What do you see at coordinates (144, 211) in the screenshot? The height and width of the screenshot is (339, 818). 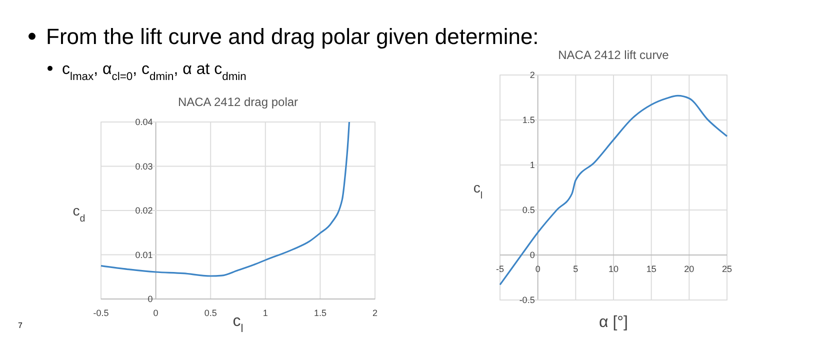 I see `y-tick-label: 0.02` at bounding box center [144, 211].